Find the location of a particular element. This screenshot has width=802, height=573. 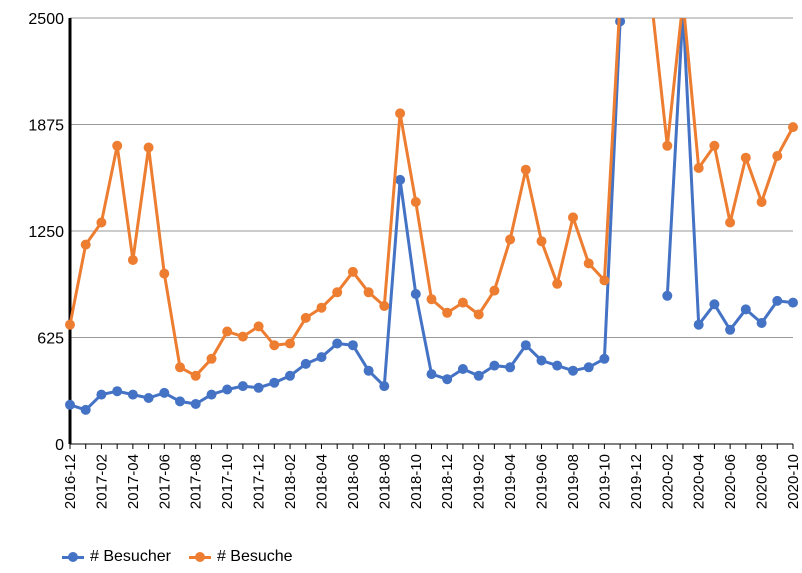

x-tick-label: 2019-10 is located at coordinates (604, 481).